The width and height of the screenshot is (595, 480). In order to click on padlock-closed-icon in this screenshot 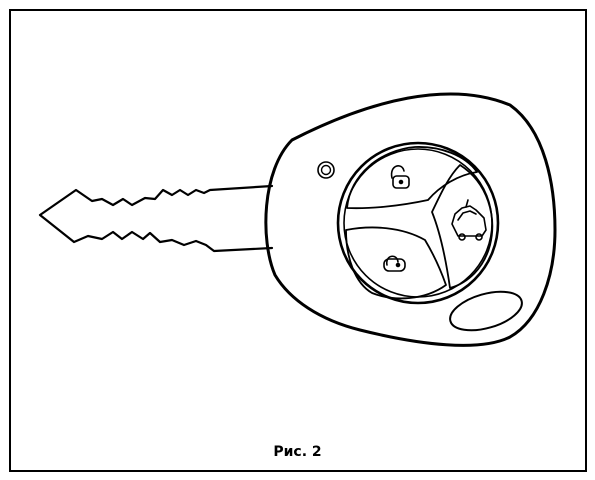, I will do `click(394, 263)`.